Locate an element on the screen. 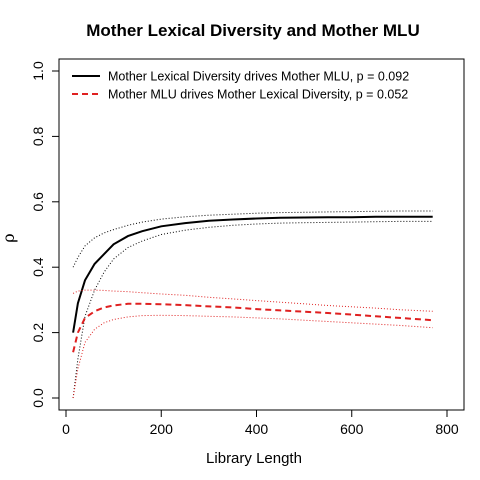  chart-title: Mother Lexical Diversity and Mother MLU is located at coordinates (252, 30).